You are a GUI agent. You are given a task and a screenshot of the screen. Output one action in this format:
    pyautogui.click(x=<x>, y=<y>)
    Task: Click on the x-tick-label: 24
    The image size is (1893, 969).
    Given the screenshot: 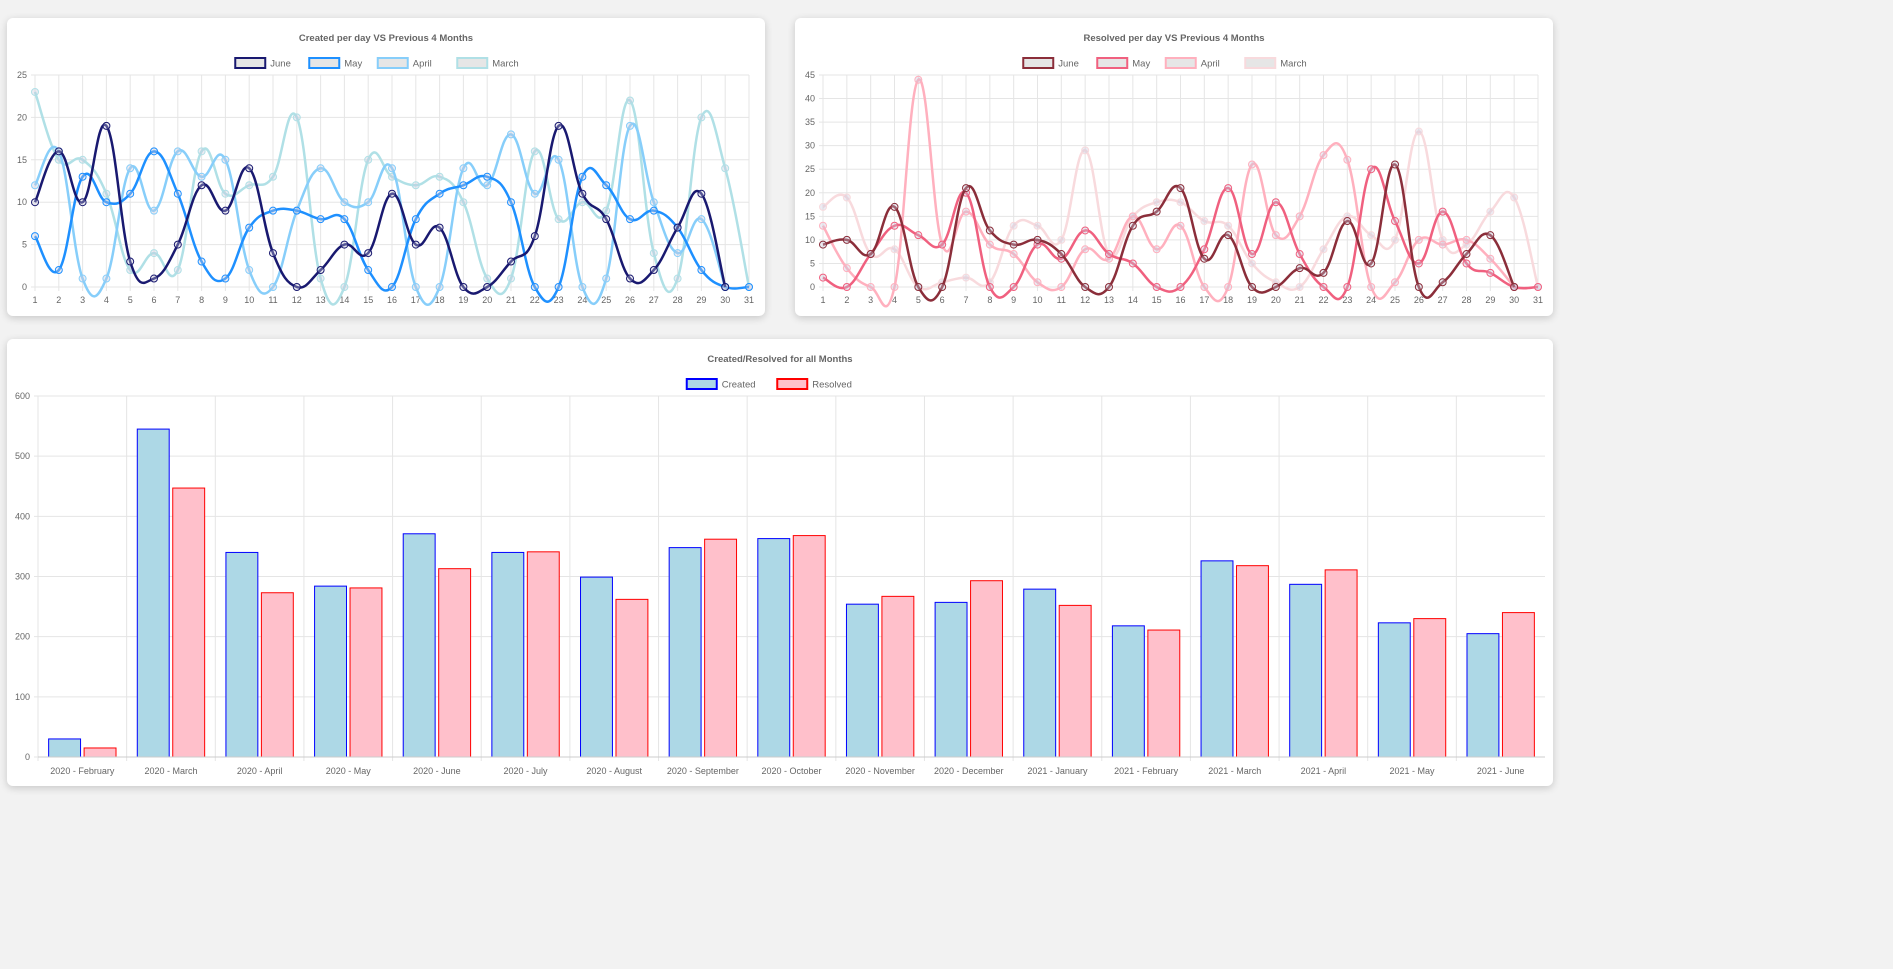 What is the action you would take?
    pyautogui.click(x=582, y=300)
    